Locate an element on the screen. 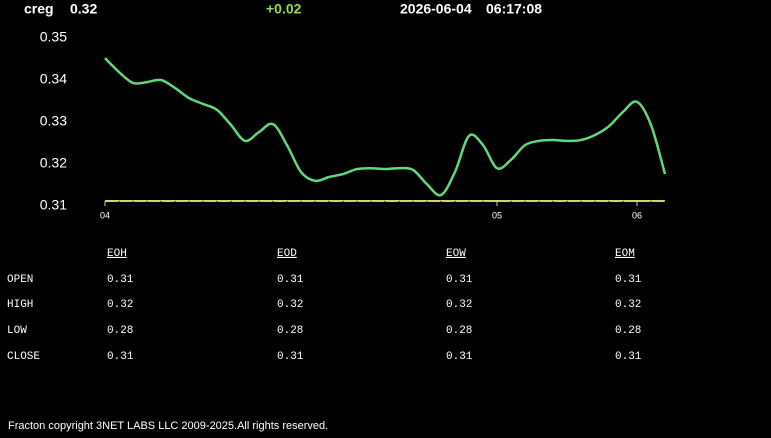 This screenshot has height=438, width=771. row-label: OPEN is located at coordinates (20, 280).